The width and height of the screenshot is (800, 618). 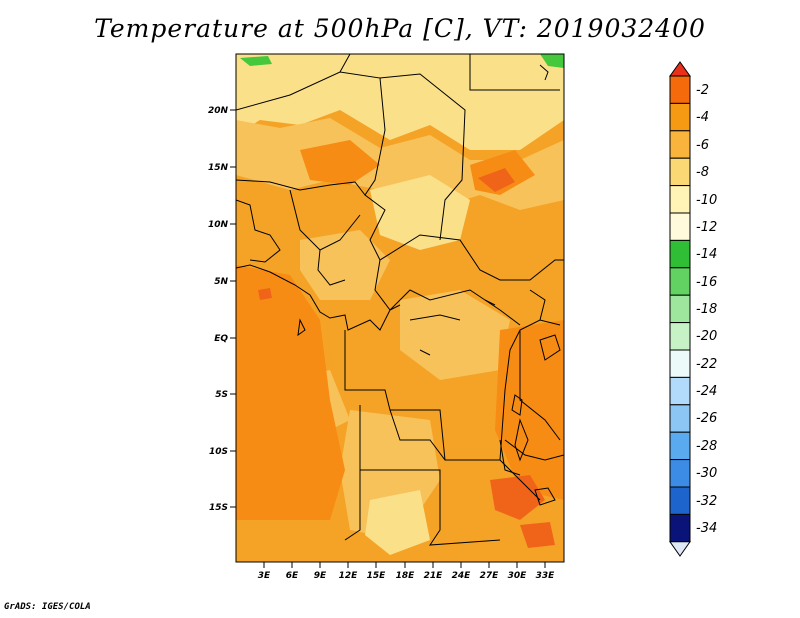 What do you see at coordinates (218, 168) in the screenshot?
I see `lat-label: 15N` at bounding box center [218, 168].